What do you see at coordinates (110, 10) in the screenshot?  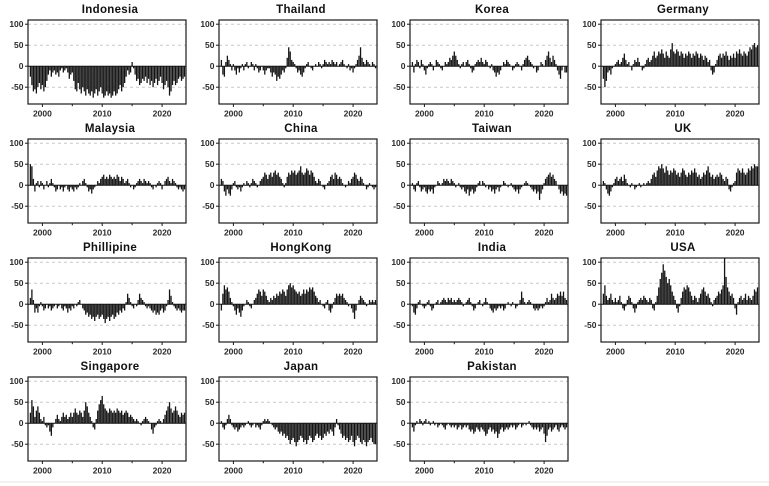 I see `chart-title: Indonesia` at bounding box center [110, 10].